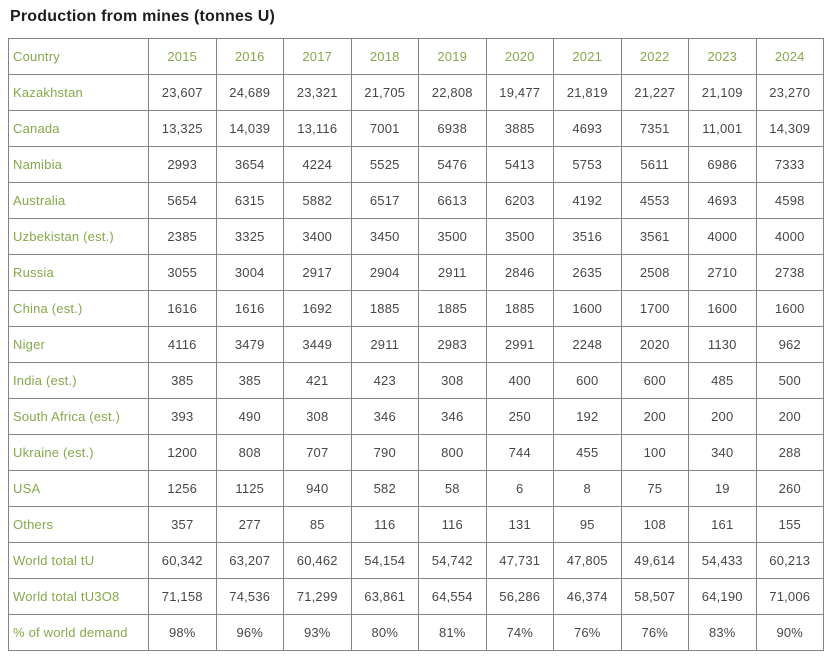  Describe the element at coordinates (78, 272) in the screenshot. I see `row-label: Russia` at that location.